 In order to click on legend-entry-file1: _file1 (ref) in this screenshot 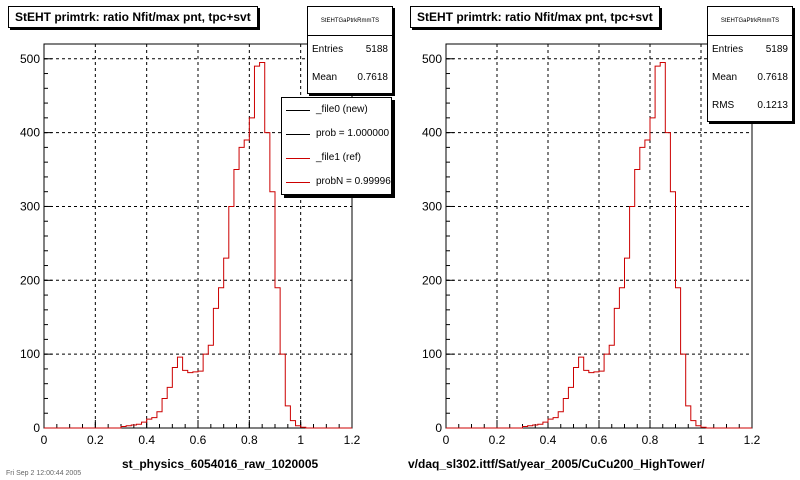, I will do `click(336, 158)`.